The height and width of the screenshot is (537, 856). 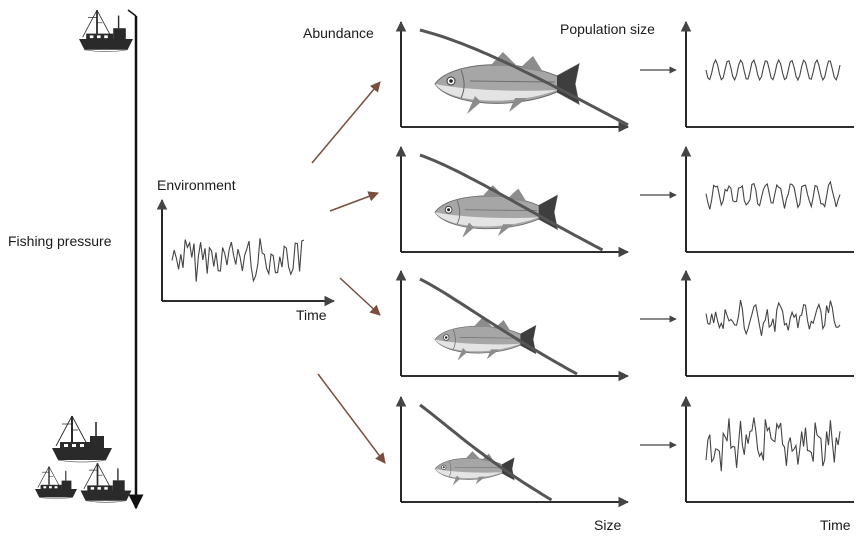 I want to click on environment-time-label: Time, so click(x=311, y=315).